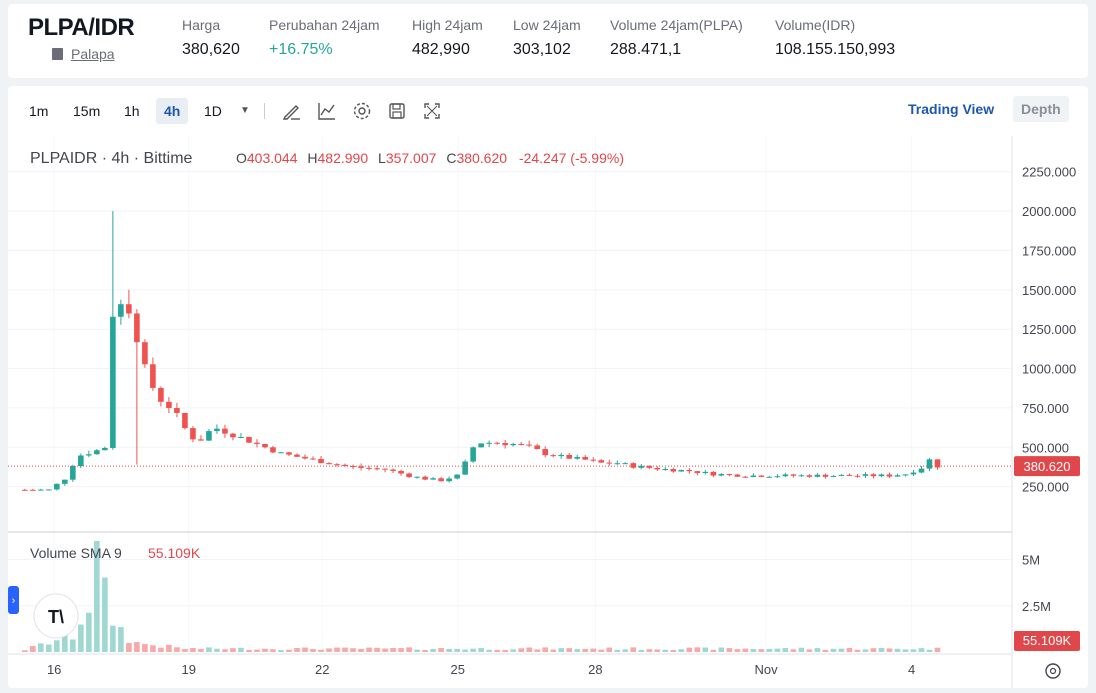 The height and width of the screenshot is (693, 1096). What do you see at coordinates (382, 158) in the screenshot?
I see `l-label: L` at bounding box center [382, 158].